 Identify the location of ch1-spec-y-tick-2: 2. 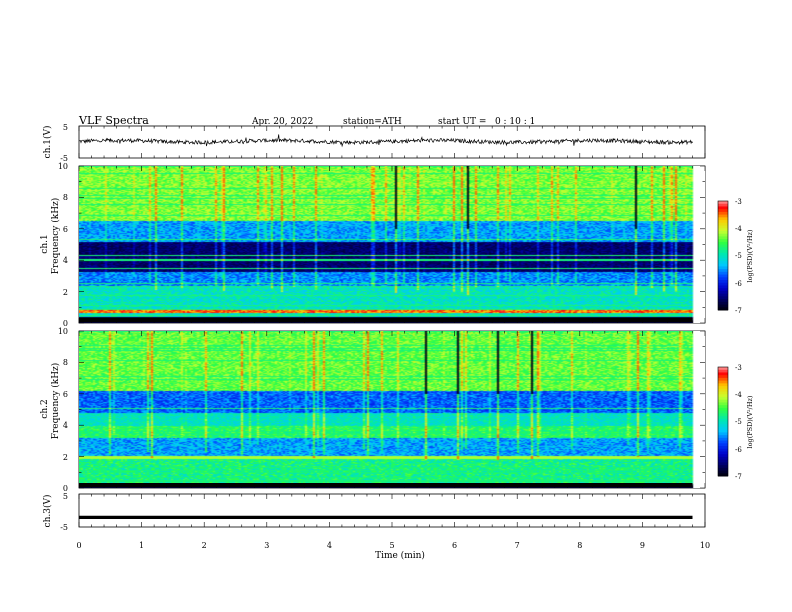
(65, 292).